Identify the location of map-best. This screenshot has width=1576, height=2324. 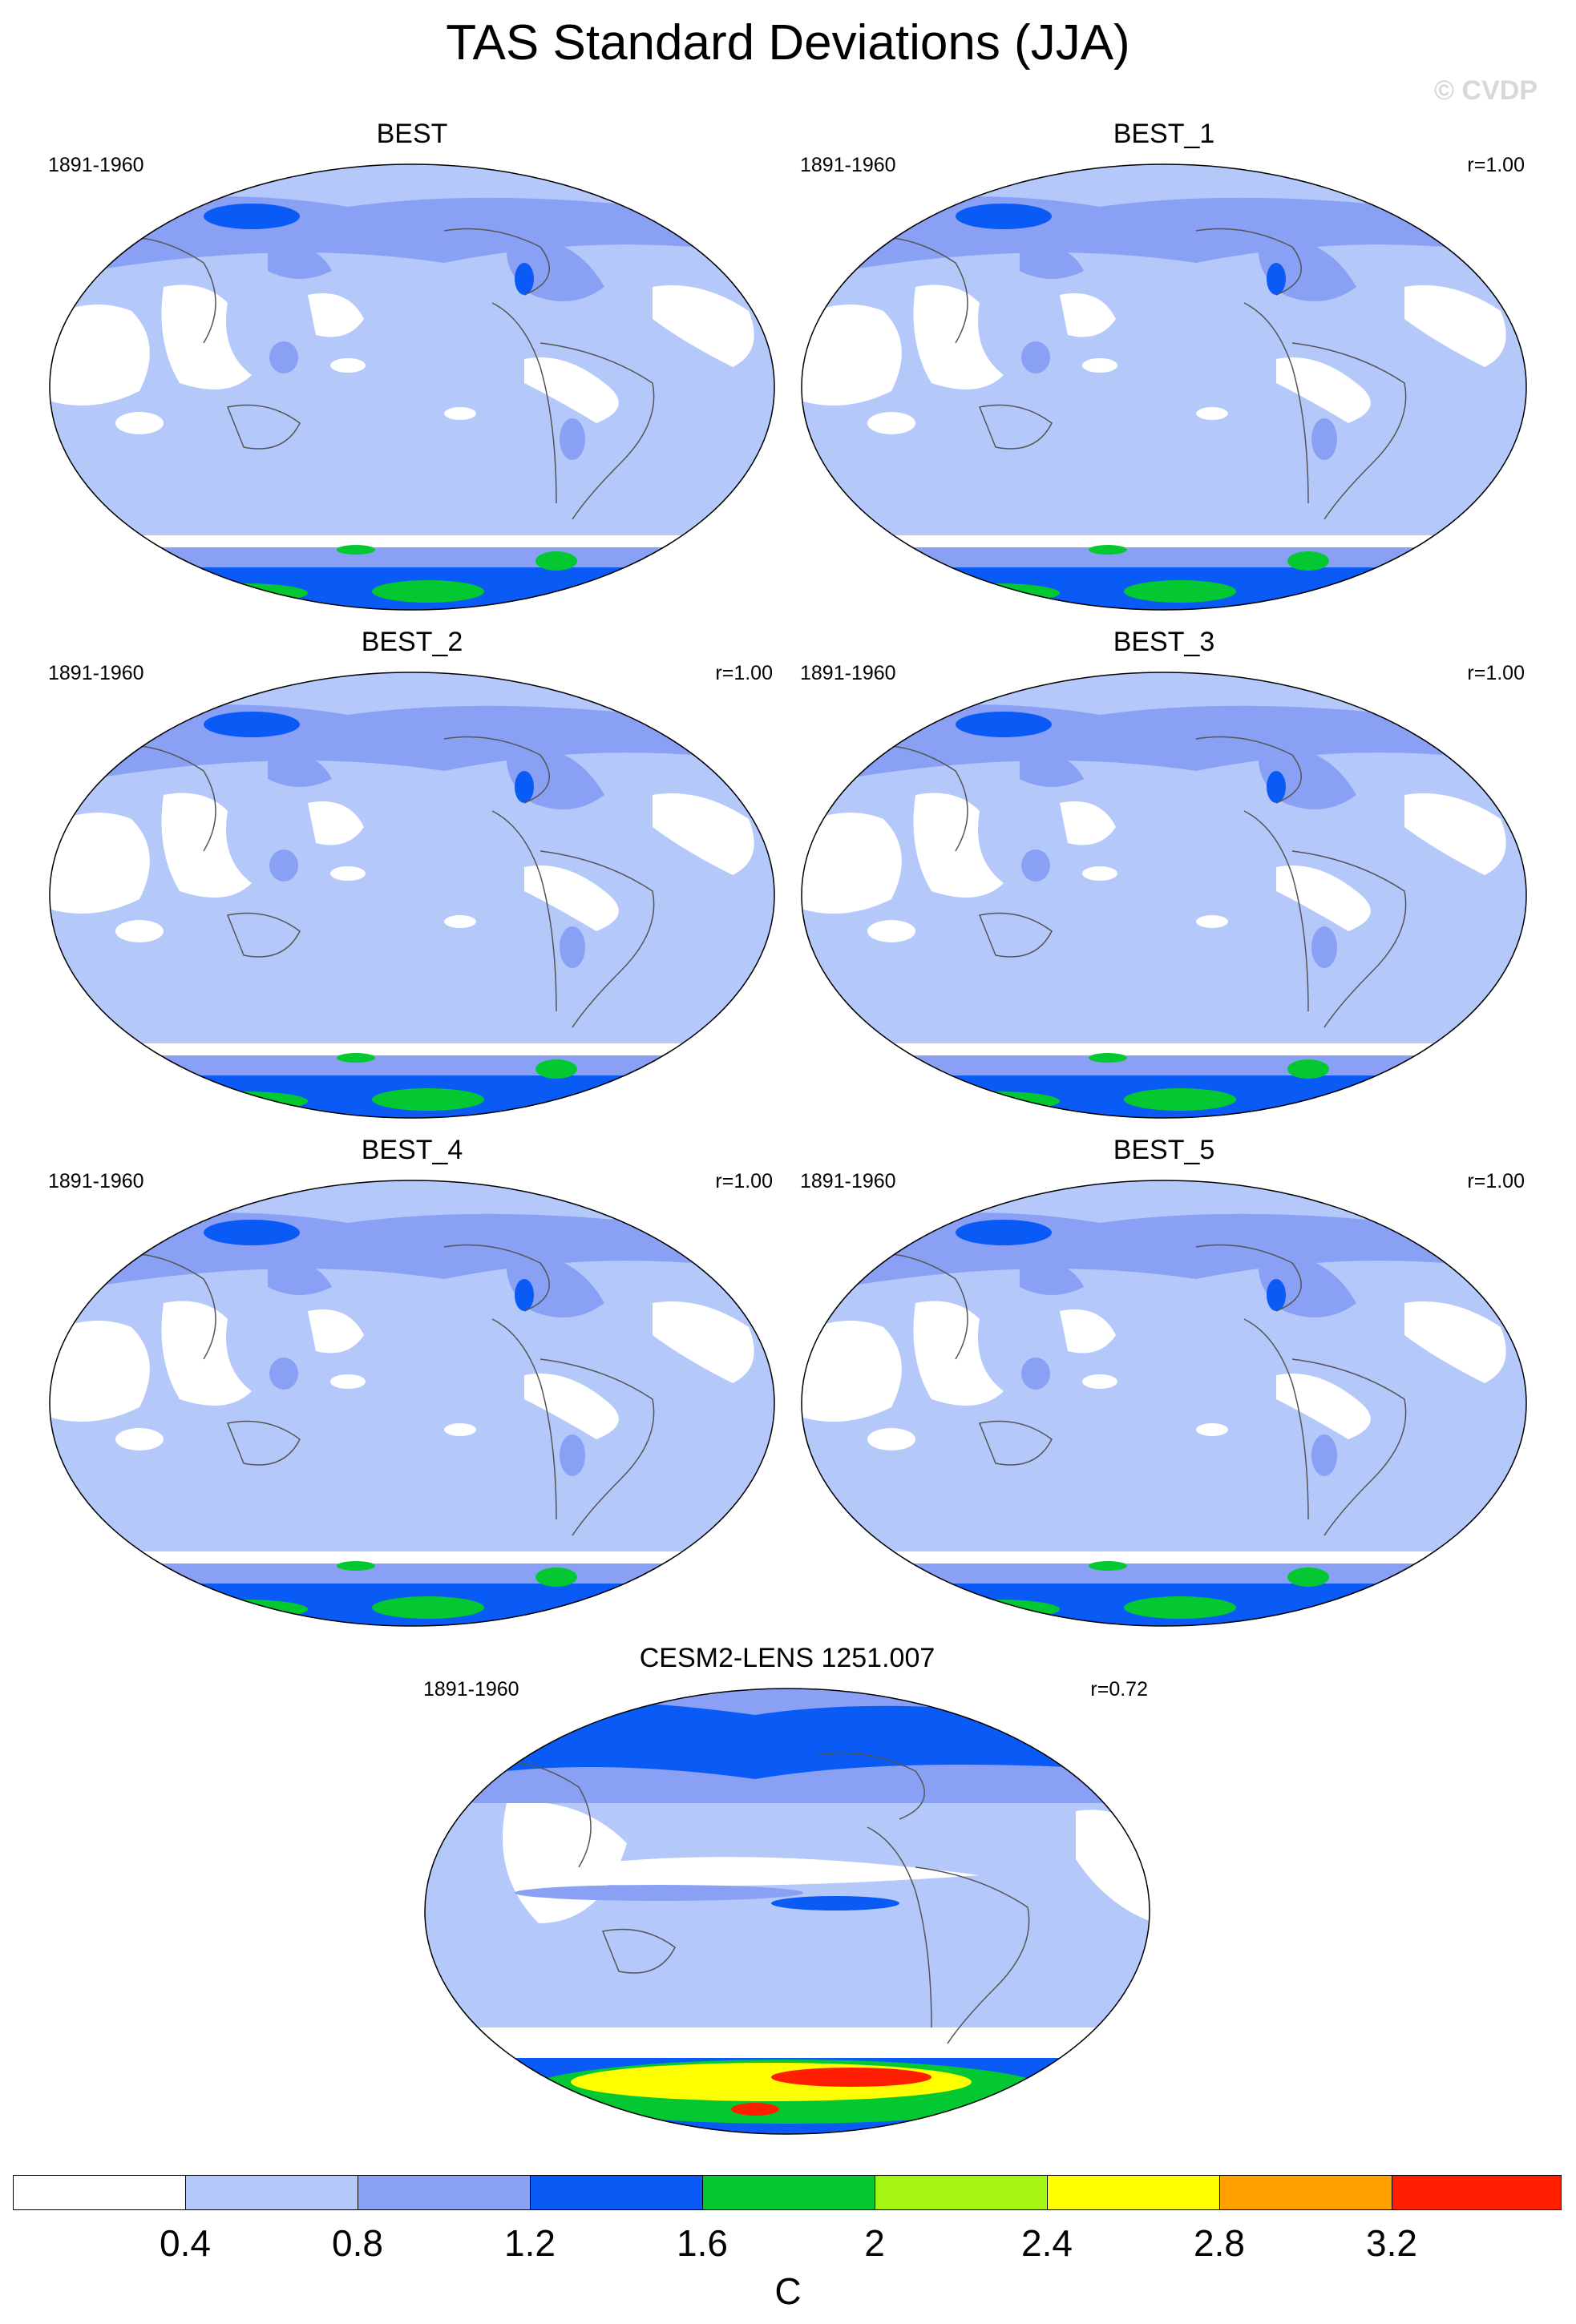
(412, 387).